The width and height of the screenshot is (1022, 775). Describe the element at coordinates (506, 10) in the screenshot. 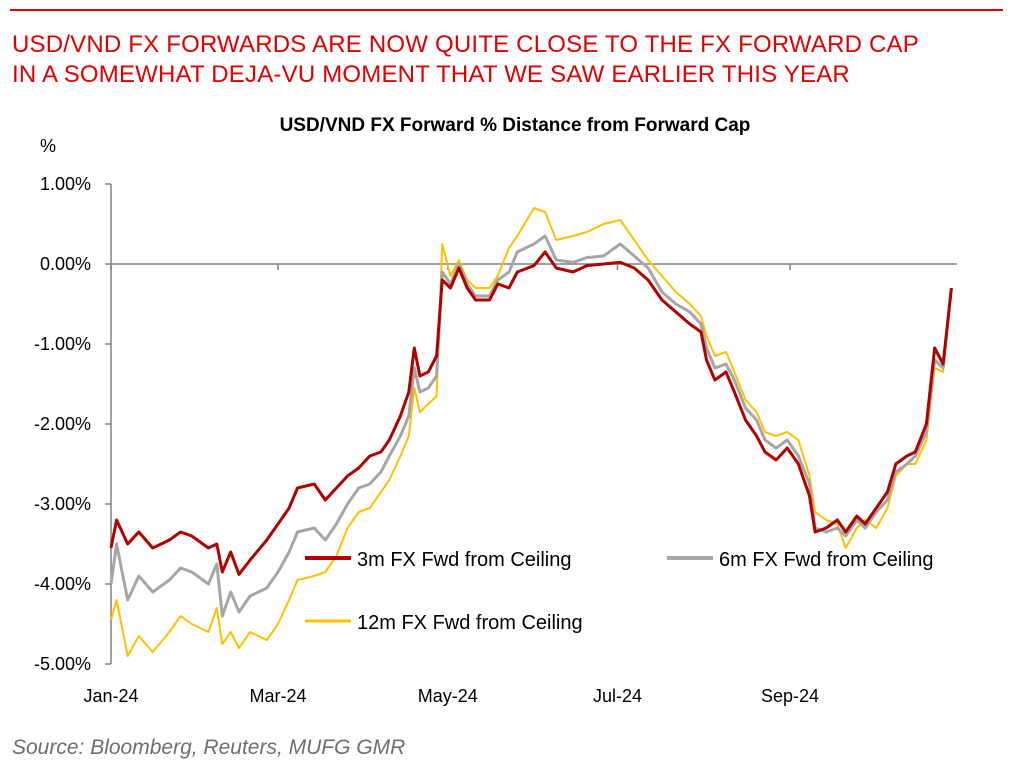

I see `top-rule` at that location.